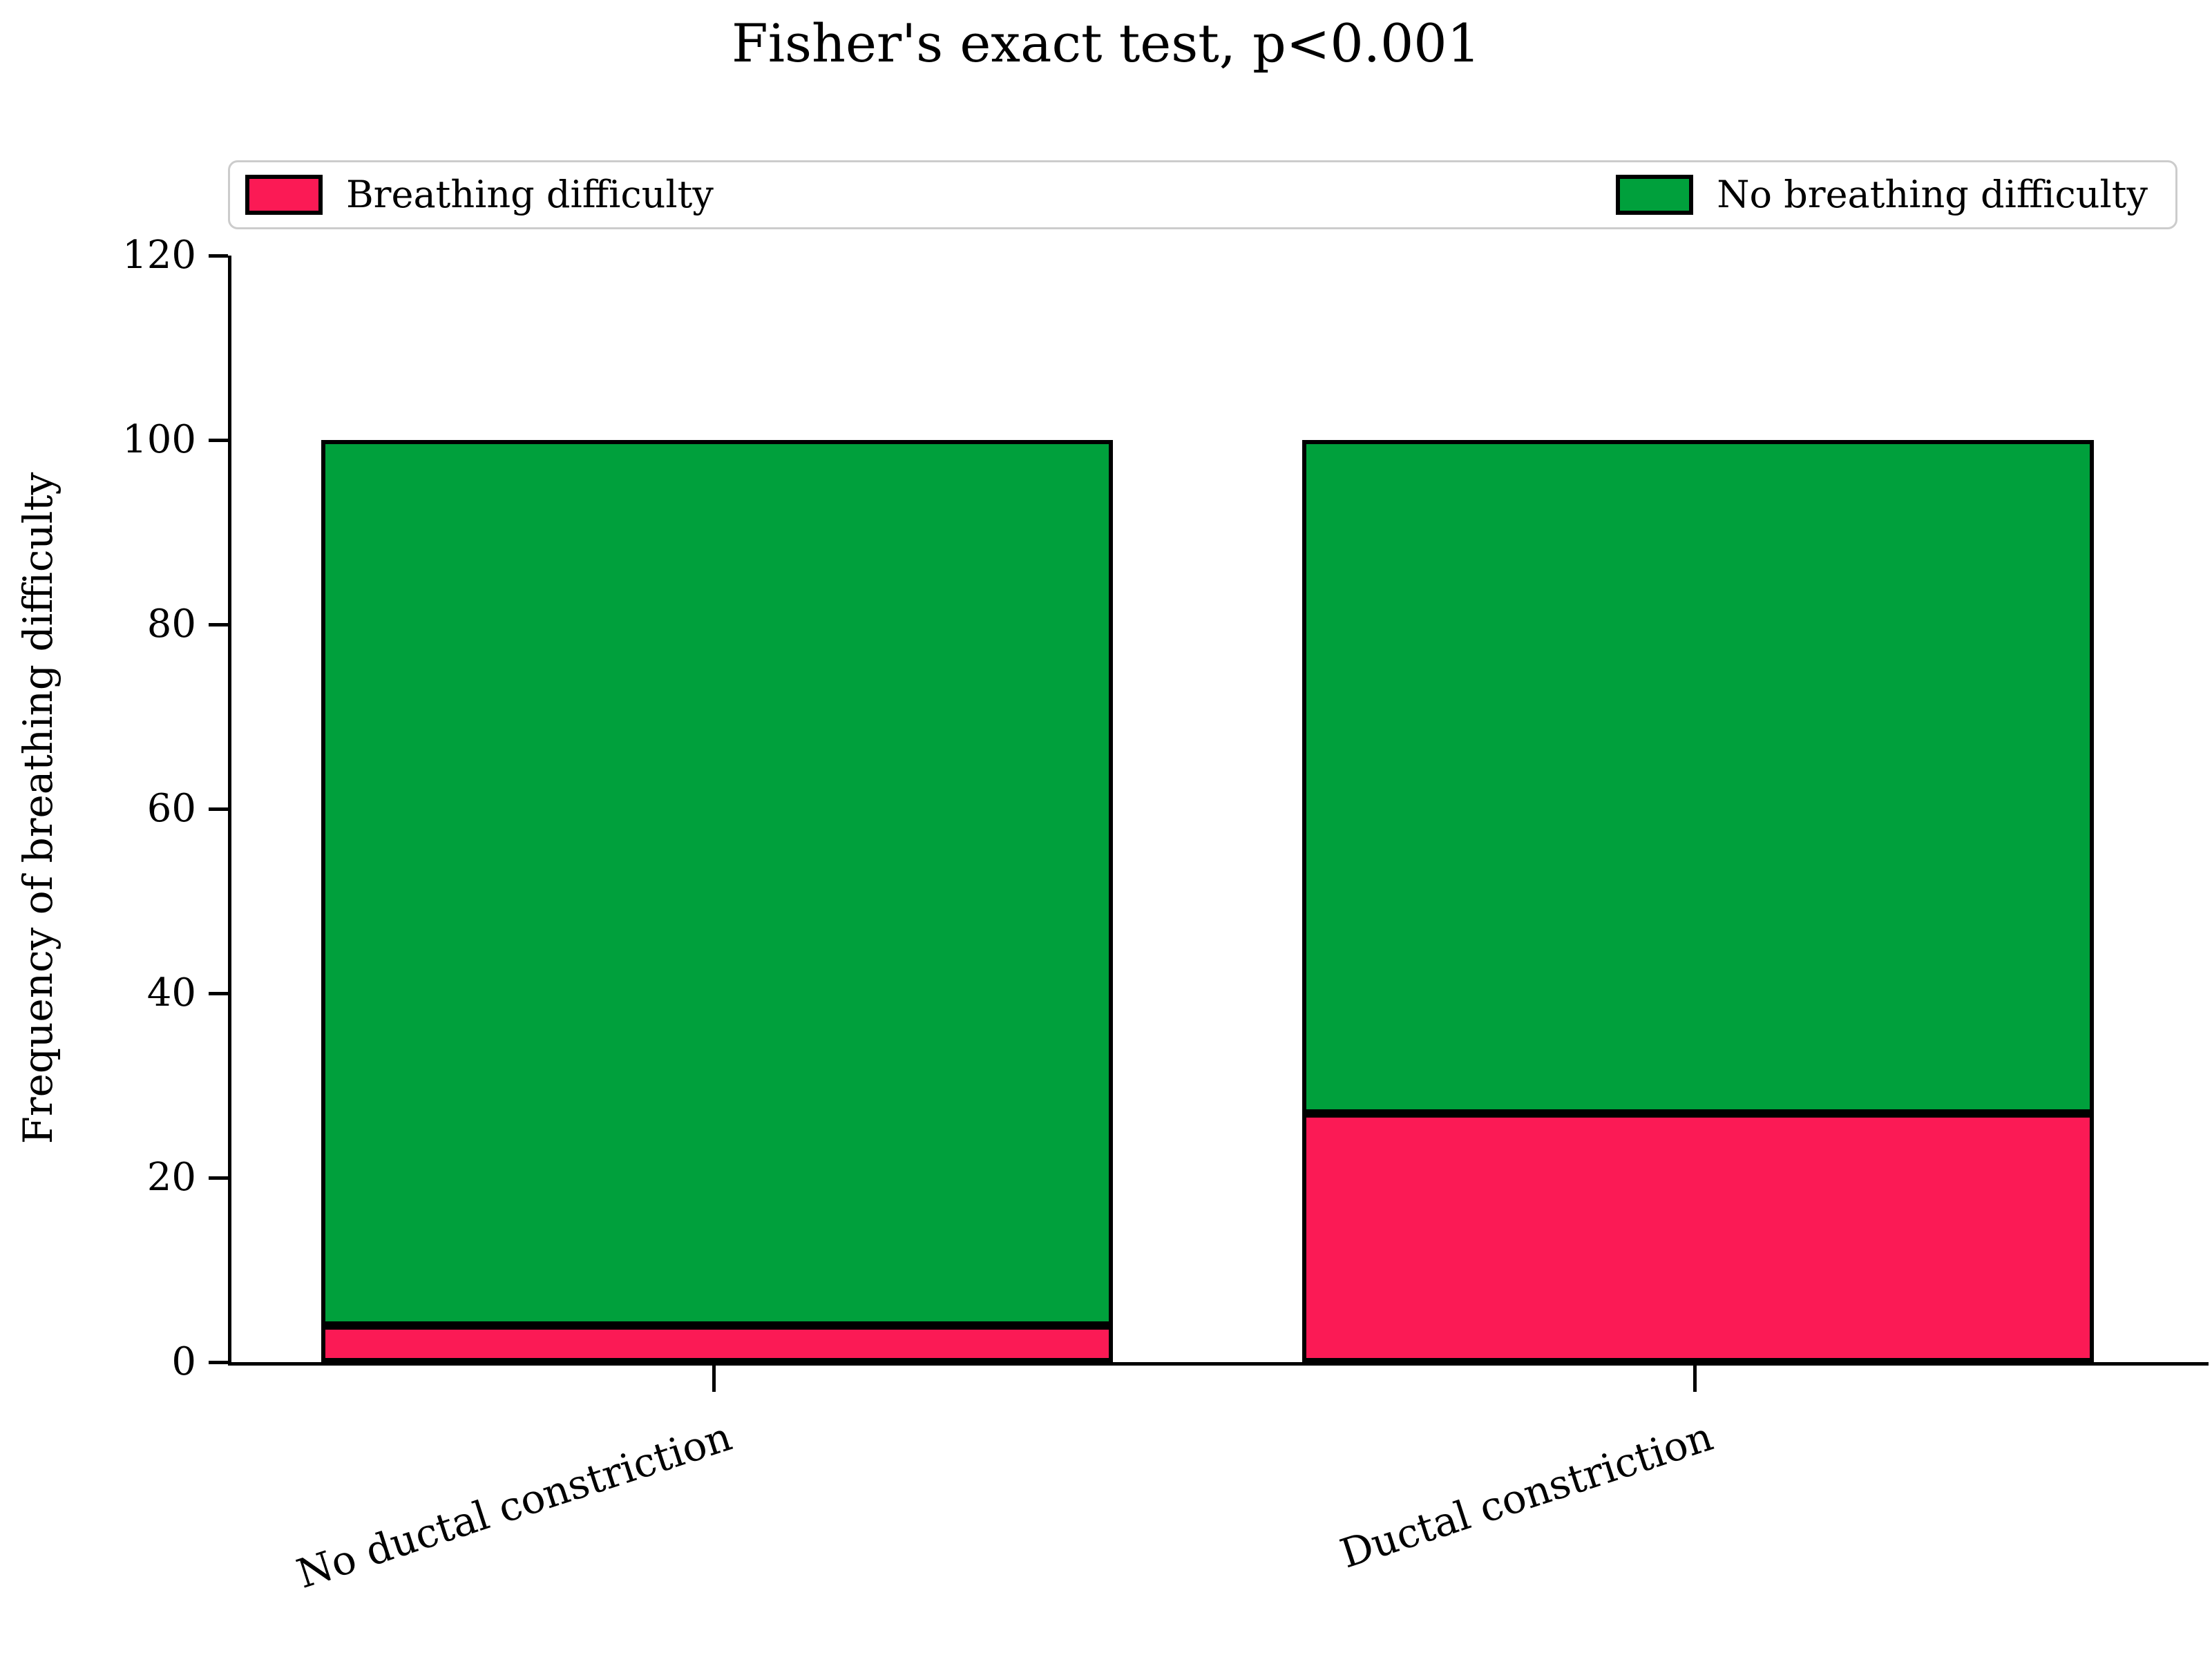 This screenshot has height=1655, width=2212. What do you see at coordinates (38, 808) in the screenshot?
I see `y-axis-title: Frequency of breathing difficulty` at bounding box center [38, 808].